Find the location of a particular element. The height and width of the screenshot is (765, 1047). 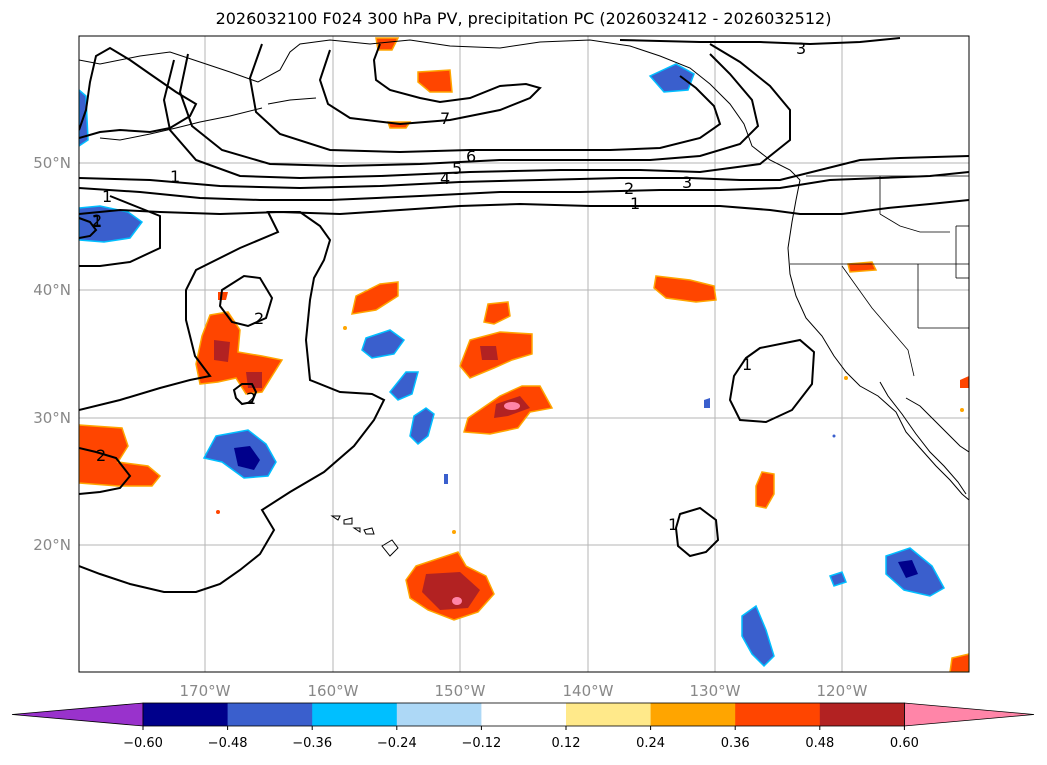

colorbar-tick-label: −0.36 is located at coordinates (312, 743).